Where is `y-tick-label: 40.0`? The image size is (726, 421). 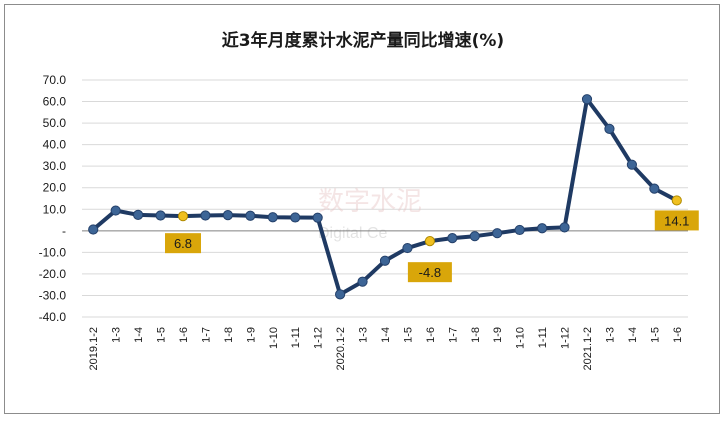 y-tick-label: 40.0 is located at coordinates (55, 145).